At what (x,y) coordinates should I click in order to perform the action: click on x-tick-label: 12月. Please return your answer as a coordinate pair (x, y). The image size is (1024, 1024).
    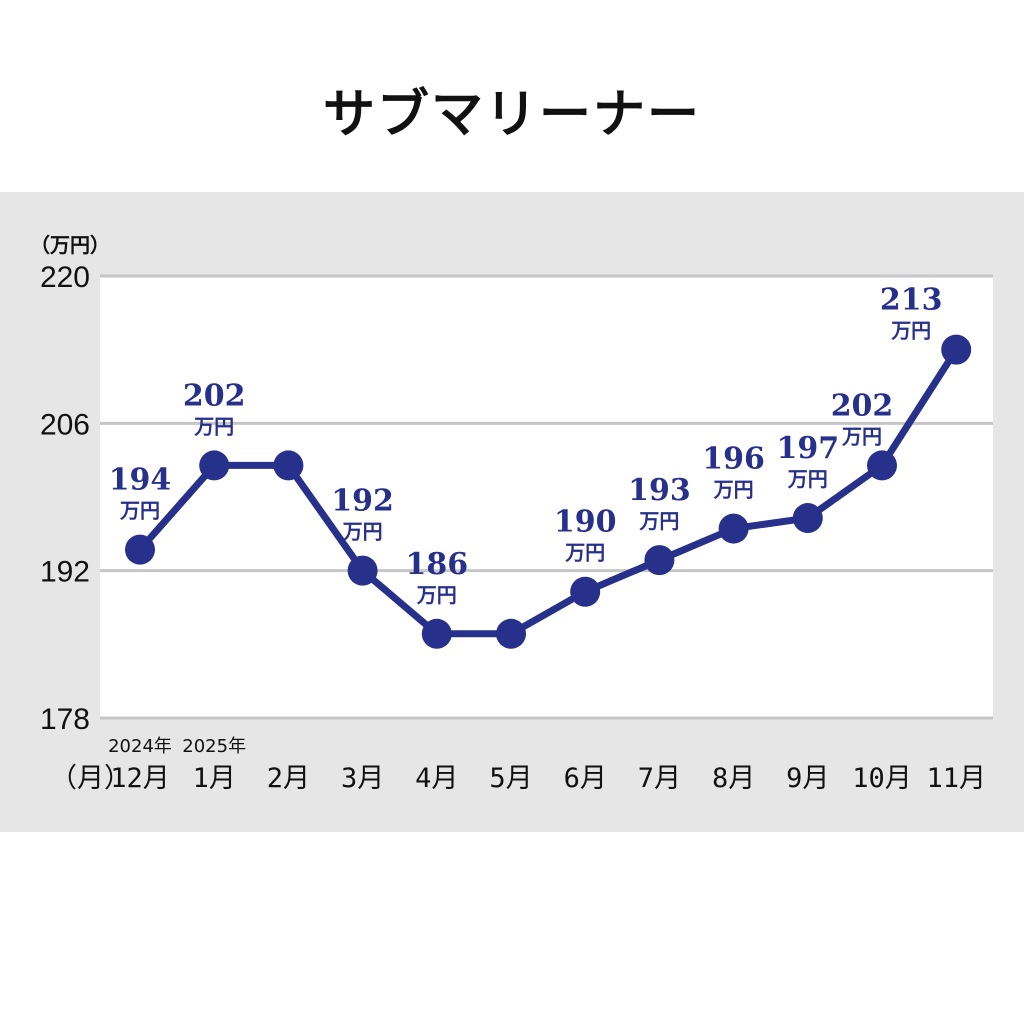
    Looking at the image, I should click on (140, 778).